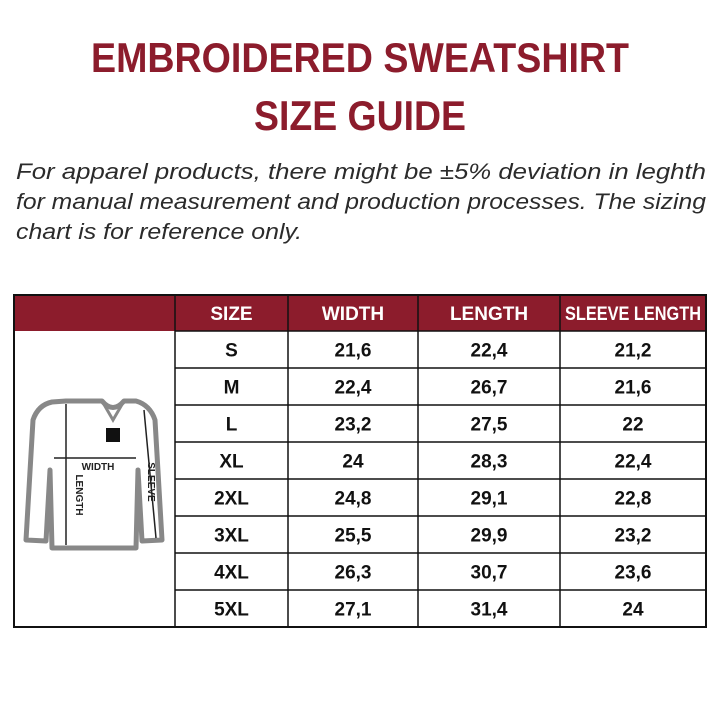  I want to click on sweatshirt-outline, so click(94, 474).